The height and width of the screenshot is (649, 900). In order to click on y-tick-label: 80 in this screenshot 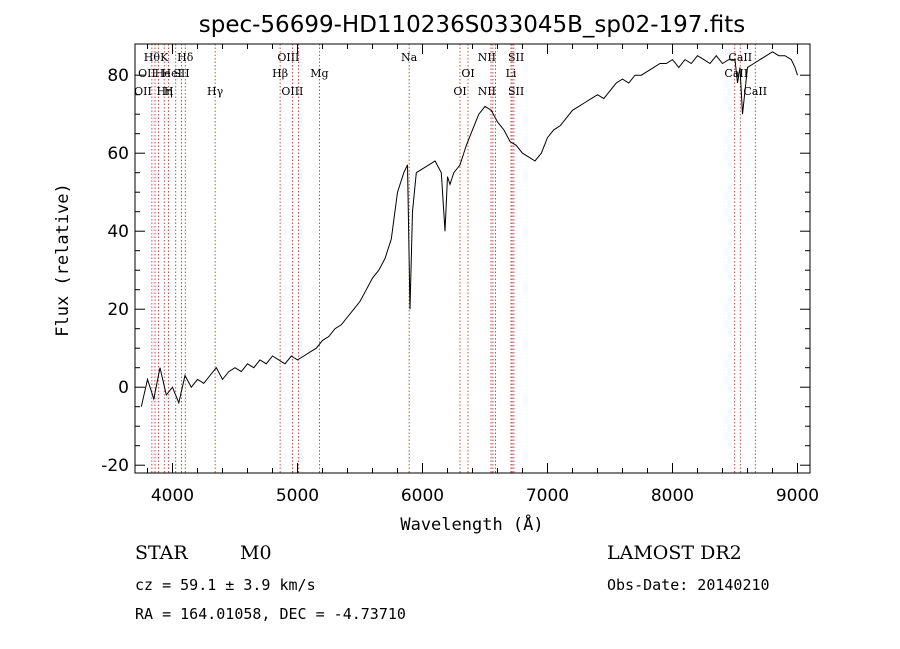, I will do `click(118, 76)`.